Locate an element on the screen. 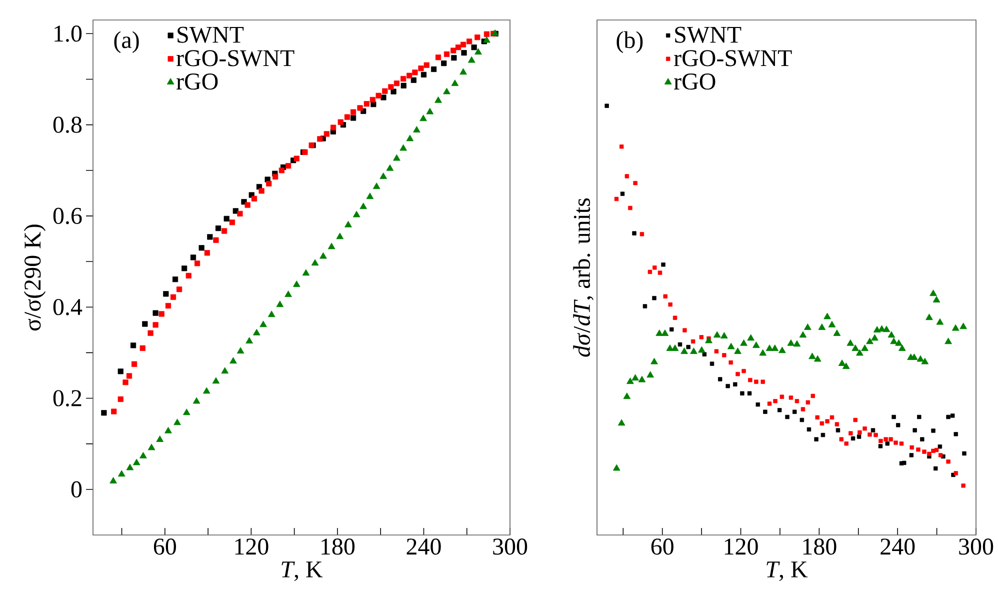 Image resolution: width=998 pixels, height=601 pixels. y-tick-label: 1.0 is located at coordinates (68, 34).